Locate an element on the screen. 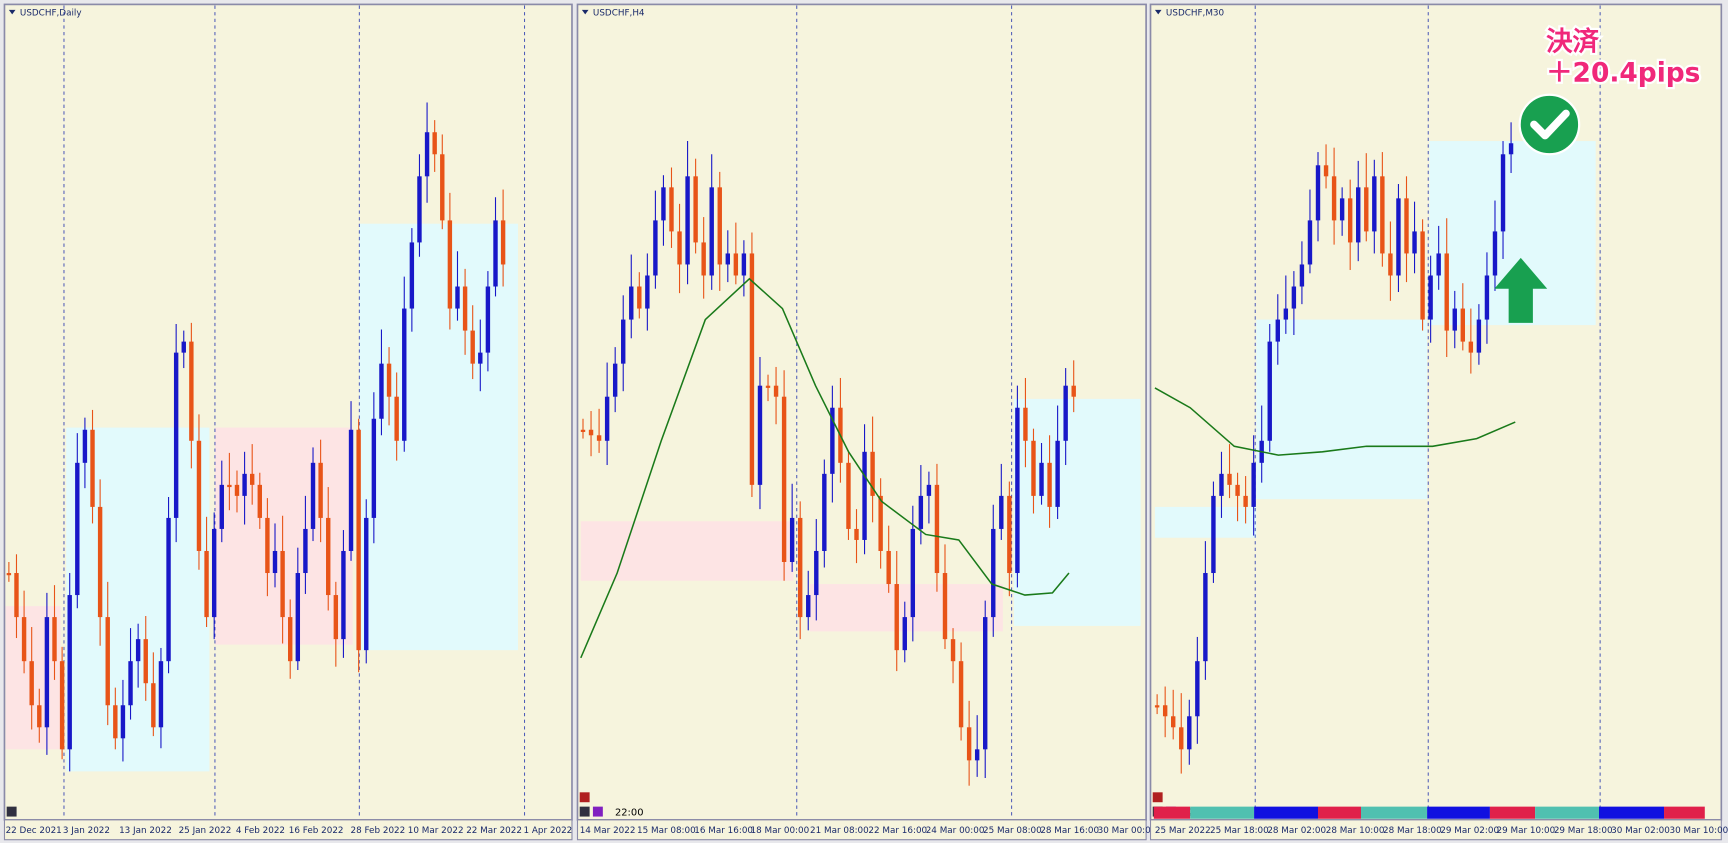  x-axis-label: 1 Apr 2022 is located at coordinates (547, 831).